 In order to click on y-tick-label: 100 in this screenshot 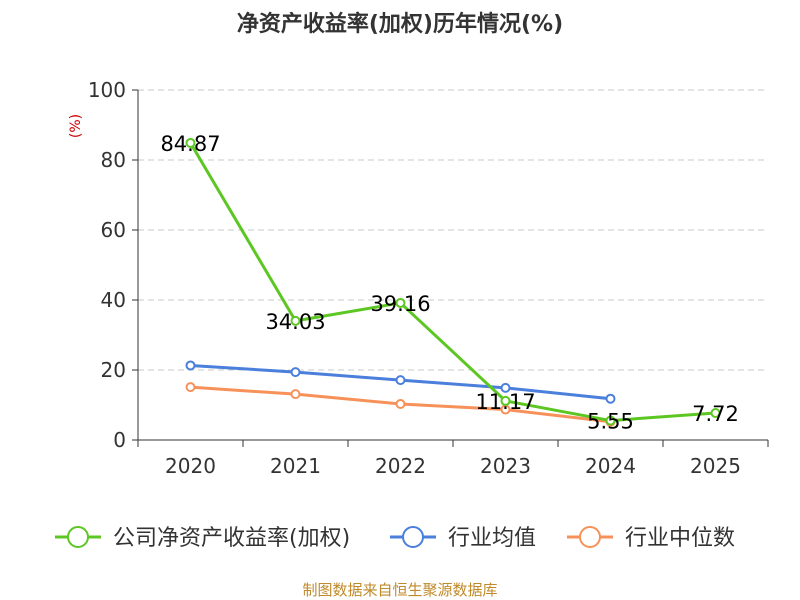, I will do `click(107, 90)`.